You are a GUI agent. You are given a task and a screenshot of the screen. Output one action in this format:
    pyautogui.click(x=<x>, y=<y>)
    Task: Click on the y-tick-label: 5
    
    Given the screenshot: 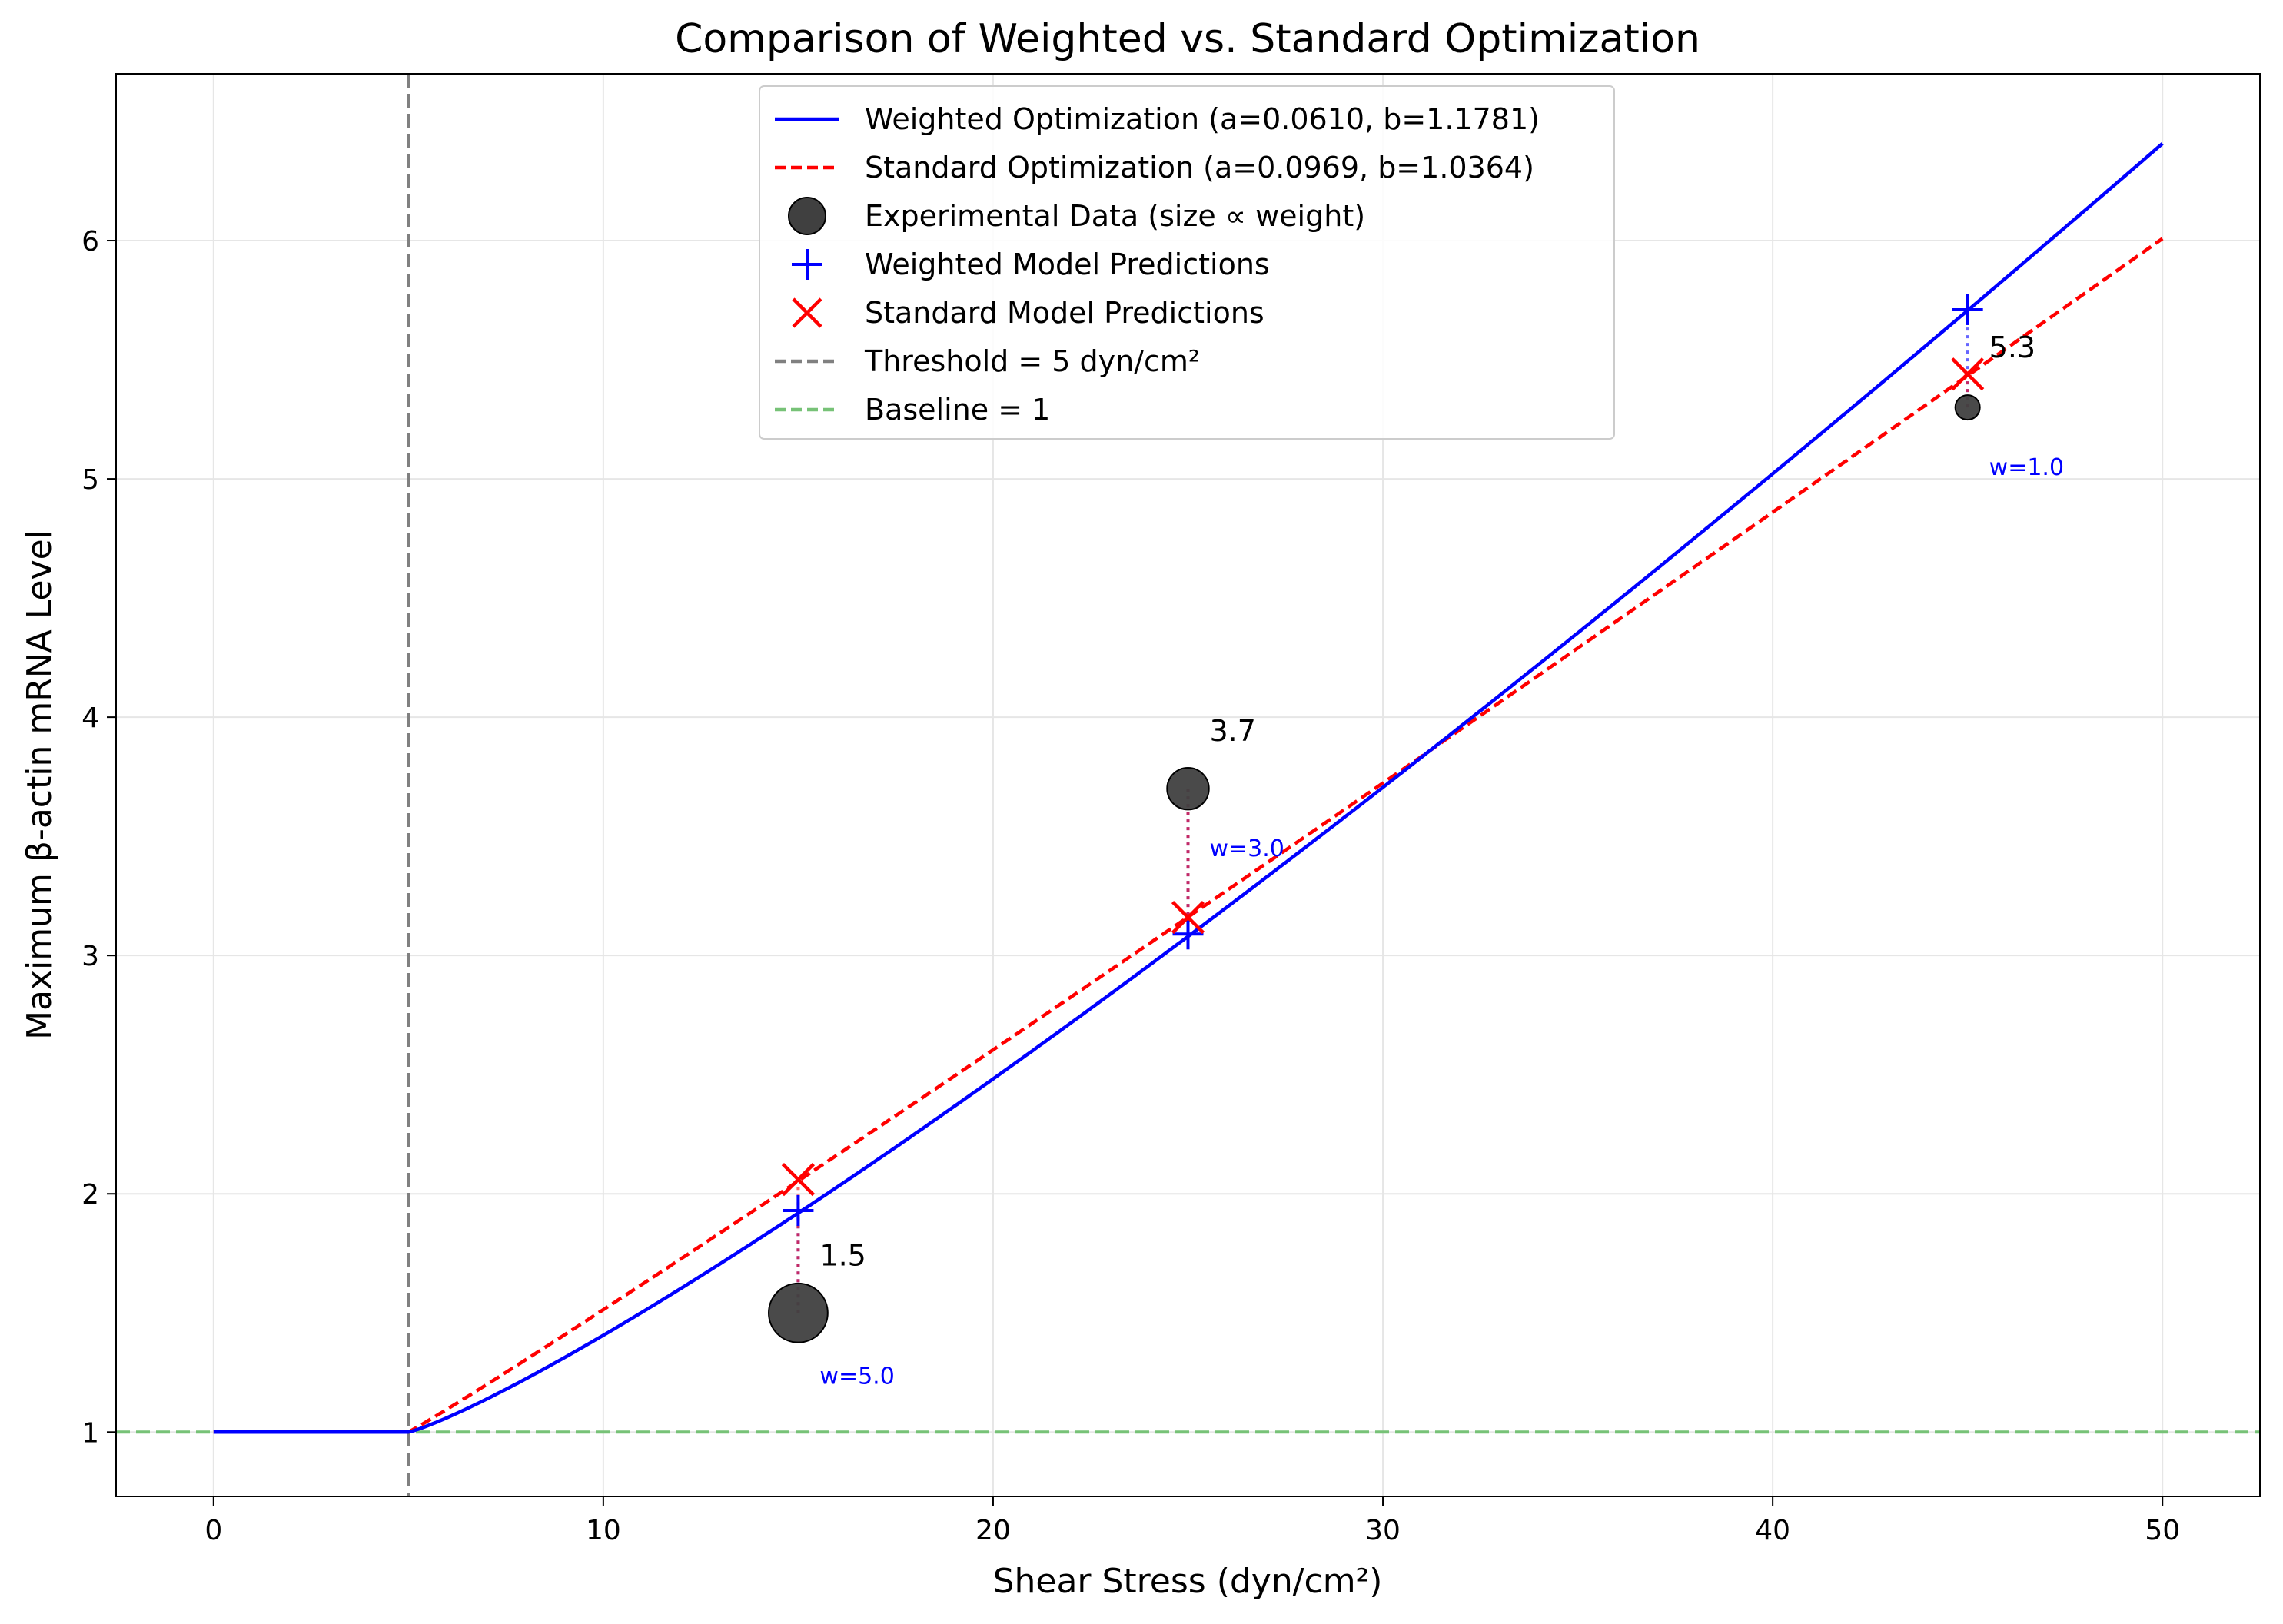 What is the action you would take?
    pyautogui.click(x=90, y=480)
    